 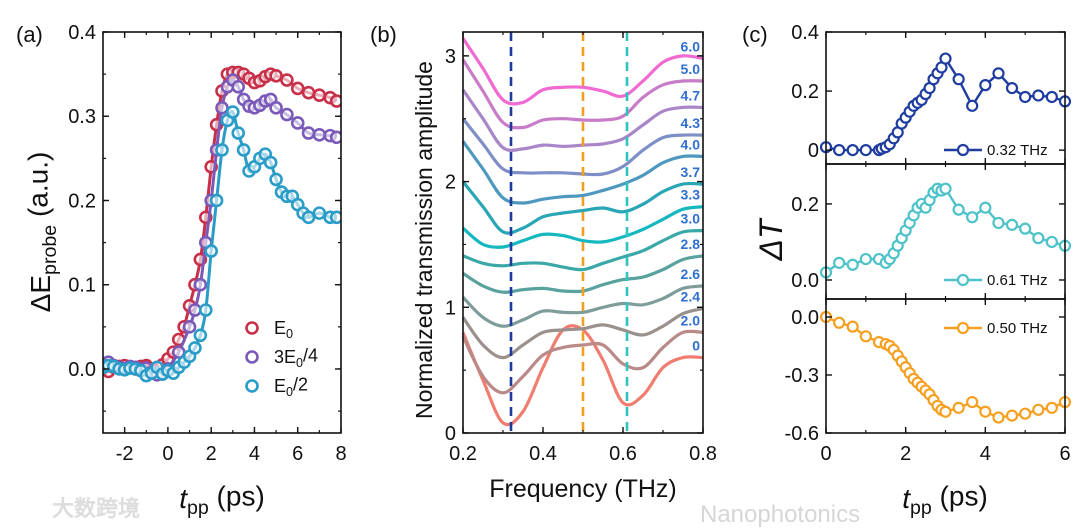 What do you see at coordinates (691, 123) in the screenshot?
I see `curve-label: 4.3` at bounding box center [691, 123].